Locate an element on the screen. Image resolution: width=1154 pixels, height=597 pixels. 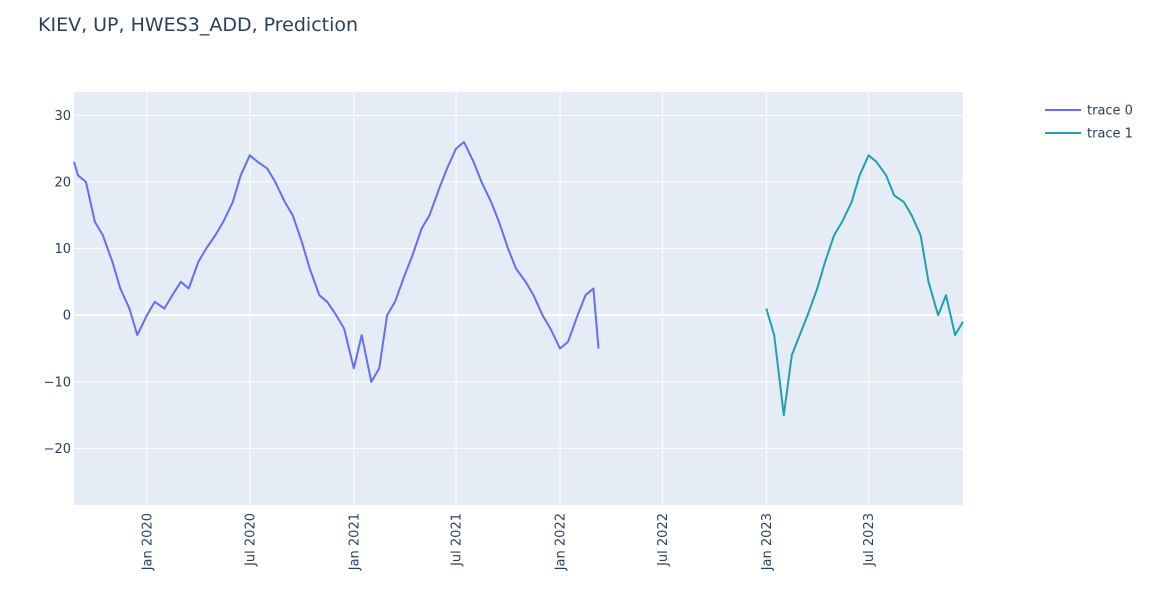
y-axis: 30 20 10 0 −10 −20 is located at coordinates (57, 283).